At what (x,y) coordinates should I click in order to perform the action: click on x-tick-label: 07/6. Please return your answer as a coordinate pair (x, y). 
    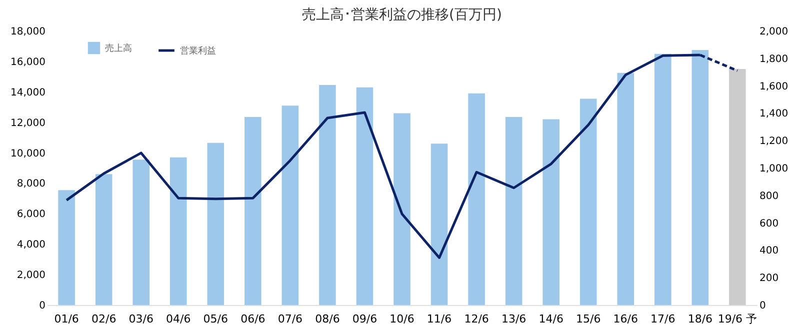
    Looking at the image, I should click on (290, 319).